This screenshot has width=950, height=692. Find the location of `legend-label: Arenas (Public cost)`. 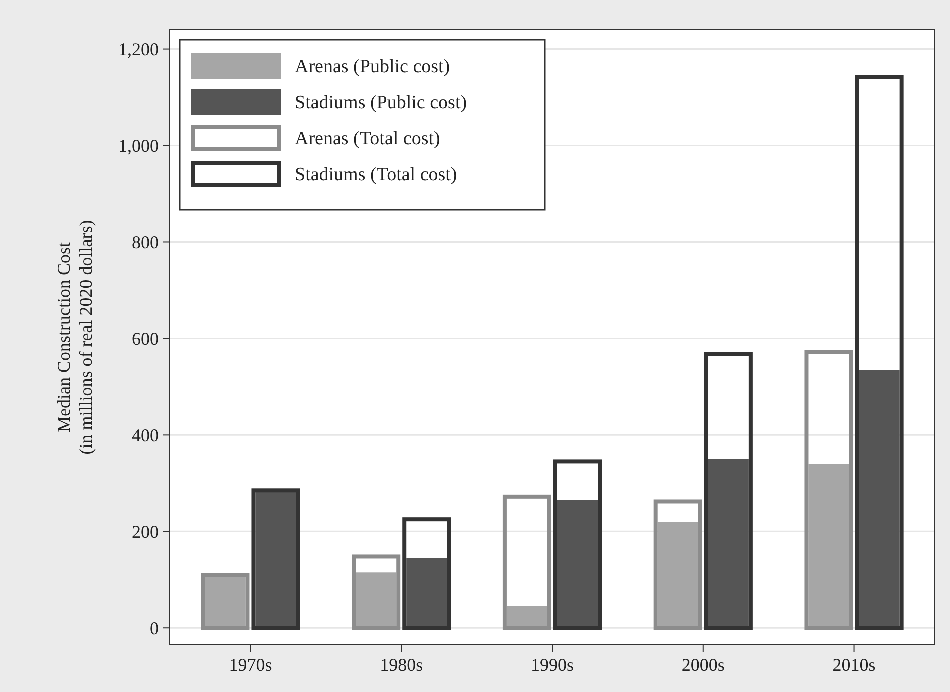

legend-label: Arenas (Public cost) is located at coordinates (372, 67).